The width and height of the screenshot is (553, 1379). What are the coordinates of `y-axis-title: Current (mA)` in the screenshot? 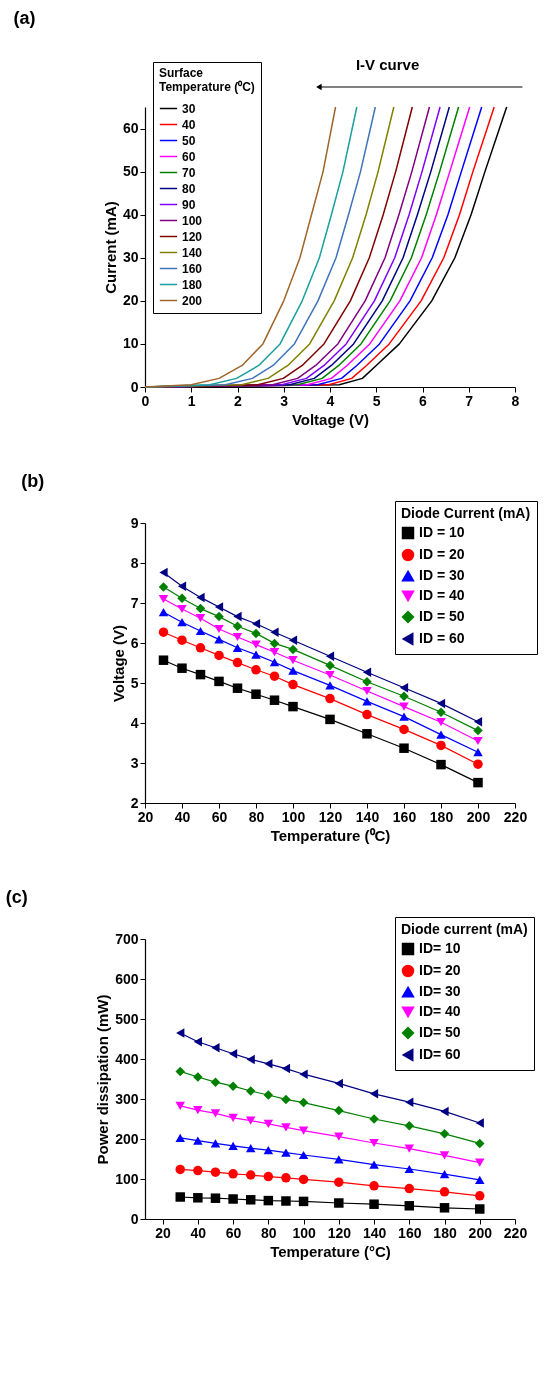 It's located at (110, 247).